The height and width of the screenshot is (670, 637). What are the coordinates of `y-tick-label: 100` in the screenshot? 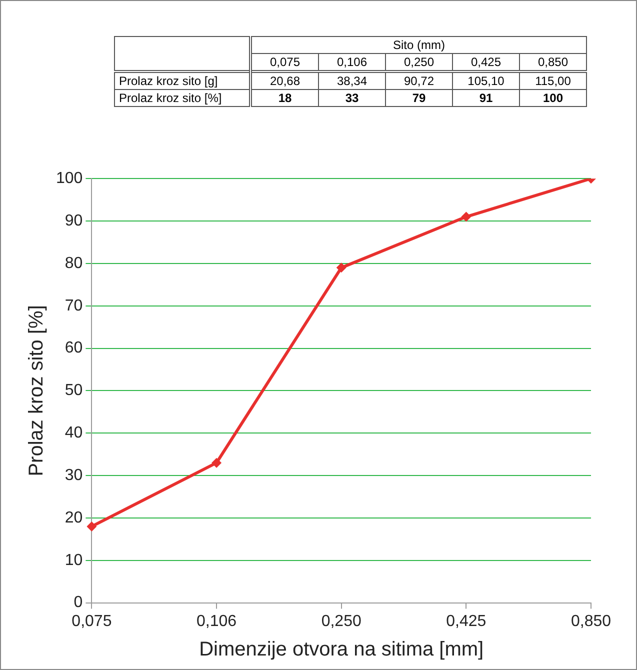 It's located at (69, 179).